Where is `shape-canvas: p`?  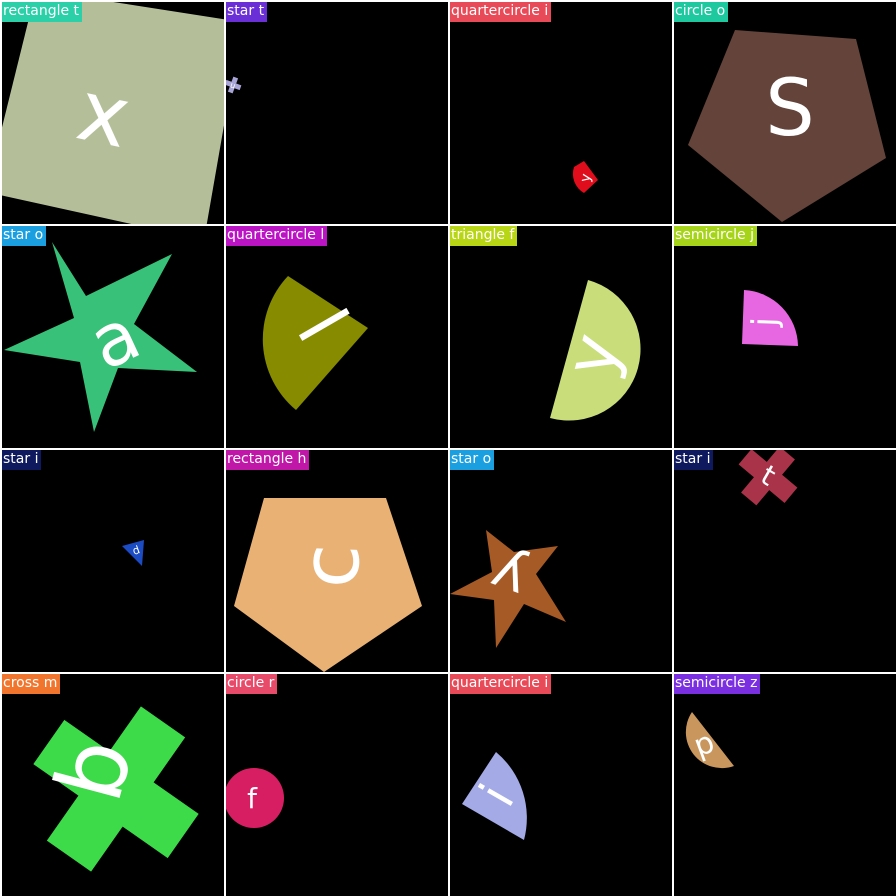
shape-canvas: p is located at coordinates (709, 740).